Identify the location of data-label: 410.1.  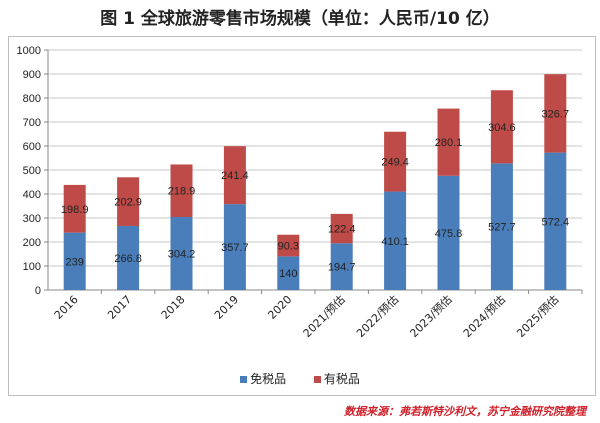
(395, 242).